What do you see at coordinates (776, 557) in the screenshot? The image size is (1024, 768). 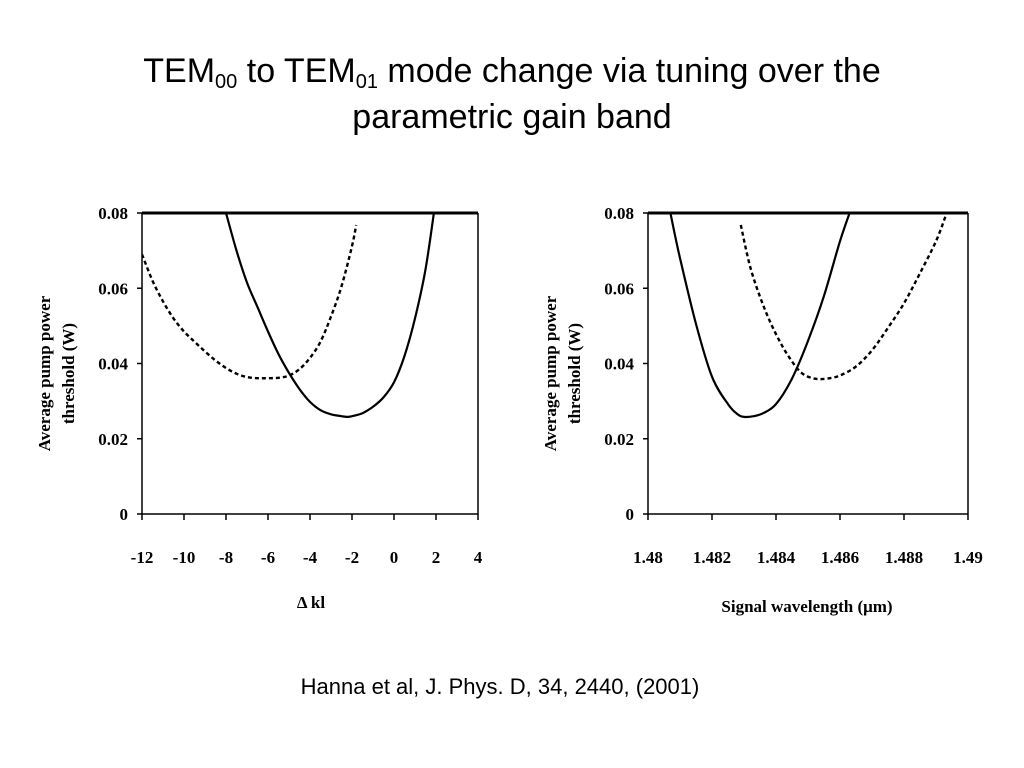 I see `x-tick-label: 1.484` at bounding box center [776, 557].